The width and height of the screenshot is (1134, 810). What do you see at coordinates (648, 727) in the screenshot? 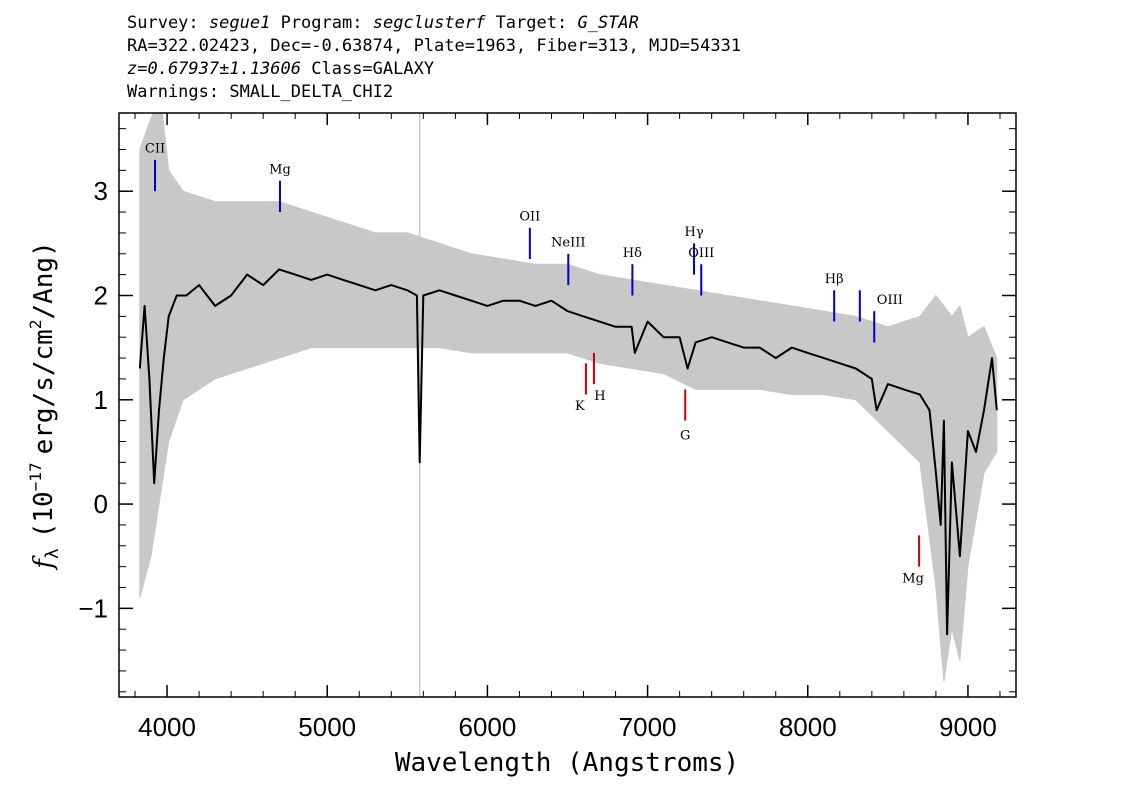
I see `x-tick-label: 7000` at bounding box center [648, 727].